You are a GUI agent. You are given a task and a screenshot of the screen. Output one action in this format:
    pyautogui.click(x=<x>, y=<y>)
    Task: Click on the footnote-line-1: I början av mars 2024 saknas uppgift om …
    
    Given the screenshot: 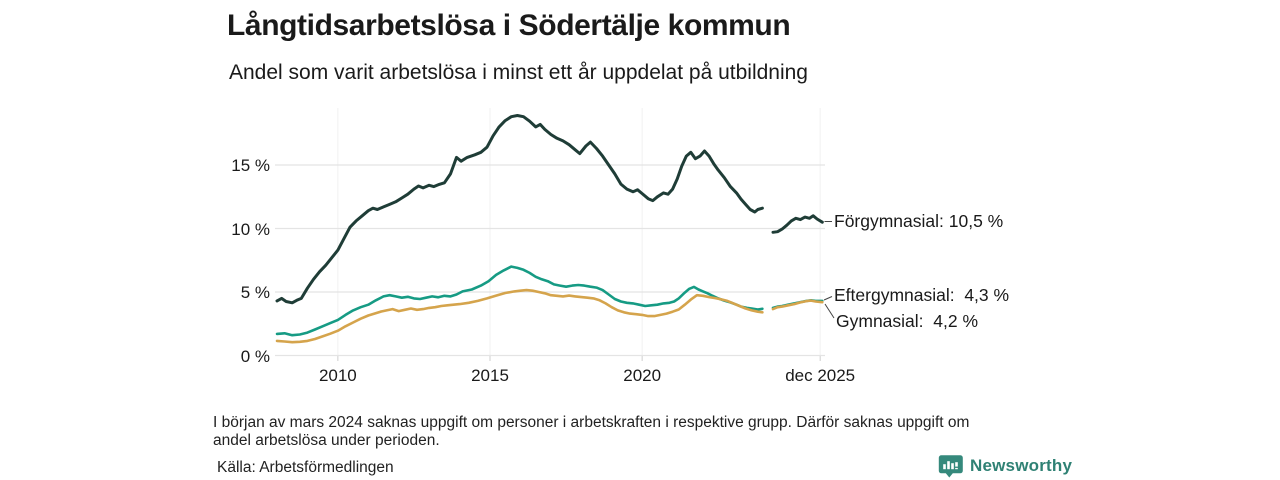 What is the action you would take?
    pyautogui.click(x=591, y=422)
    